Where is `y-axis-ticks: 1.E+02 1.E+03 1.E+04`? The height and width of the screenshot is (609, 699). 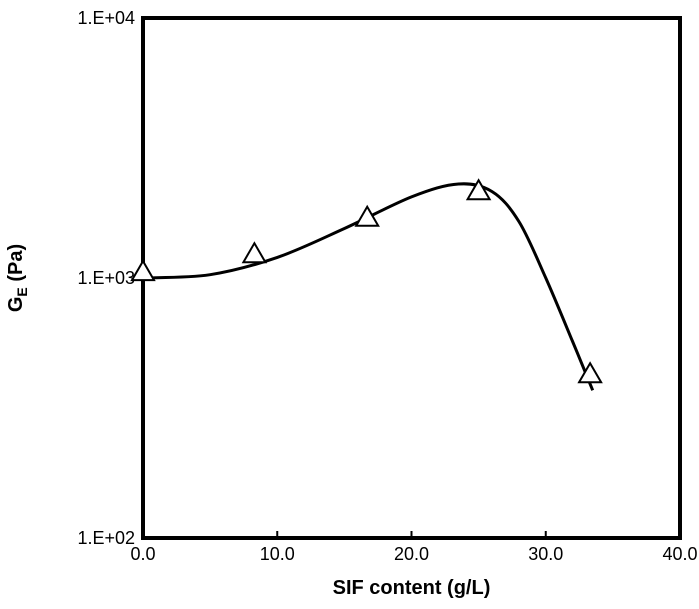
y-axis-ticks: 1.E+02 1.E+03 1.E+04 is located at coordinates (113, 278).